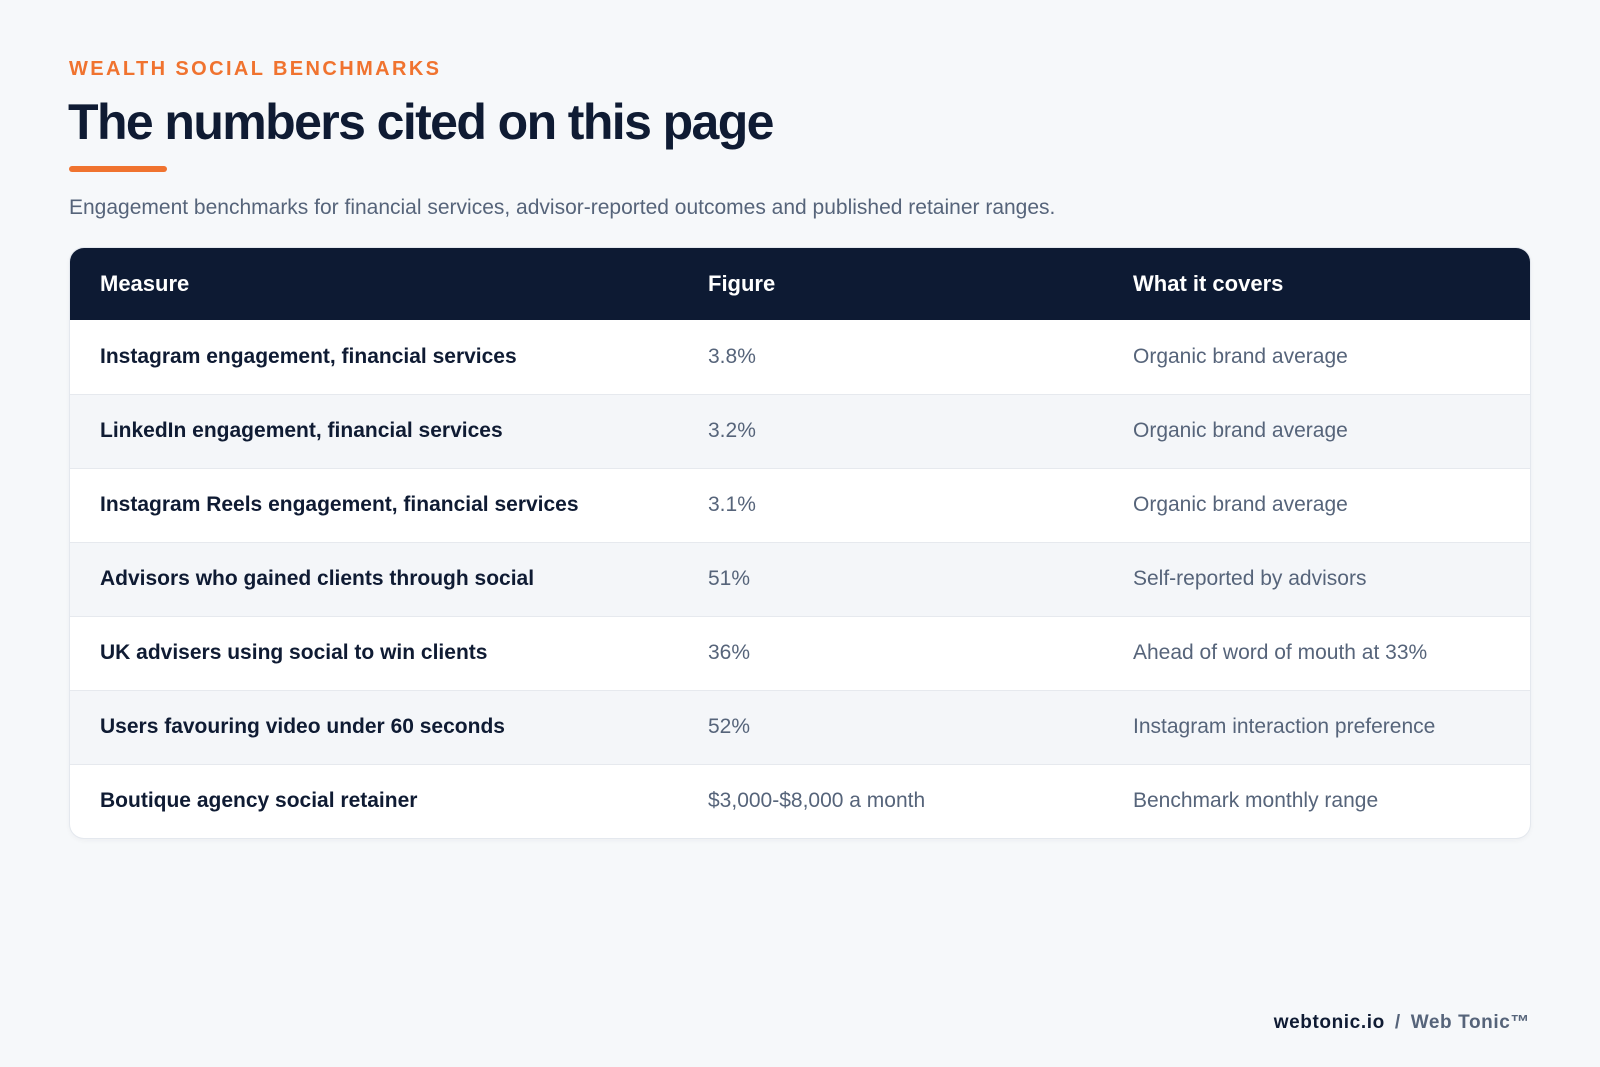 This screenshot has width=1600, height=1067. I want to click on table-header-row: Measure Figure What it covers, so click(800, 284).